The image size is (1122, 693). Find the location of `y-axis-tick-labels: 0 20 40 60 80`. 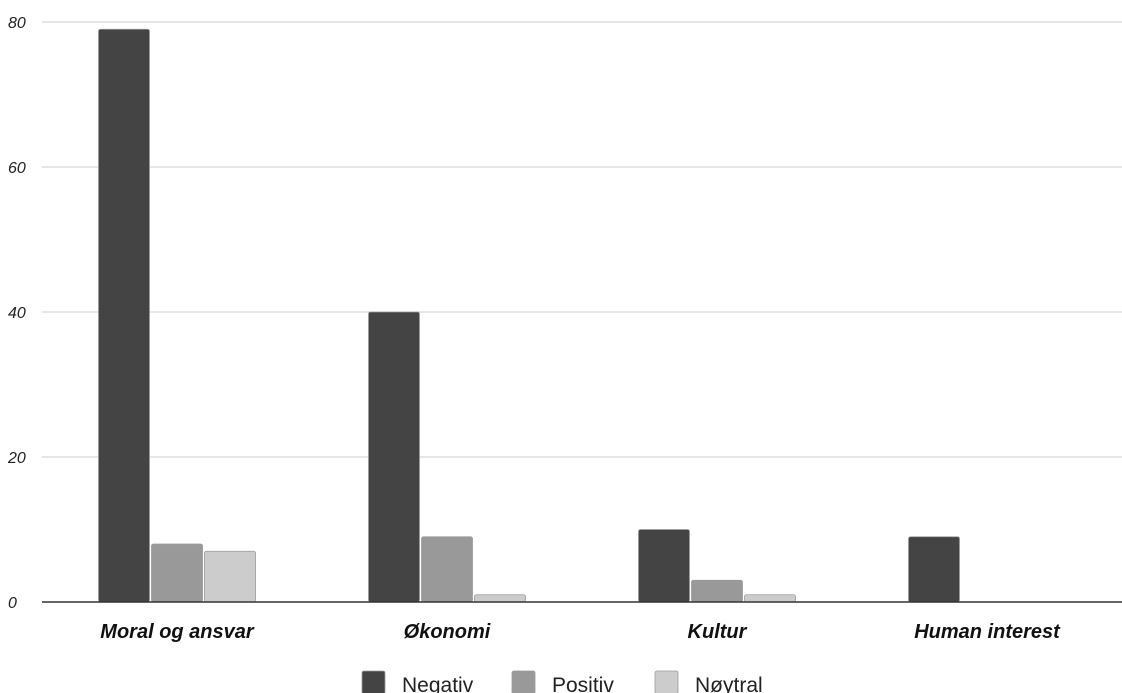

y-axis-tick-labels: 0 20 40 60 80 is located at coordinates (16, 313).